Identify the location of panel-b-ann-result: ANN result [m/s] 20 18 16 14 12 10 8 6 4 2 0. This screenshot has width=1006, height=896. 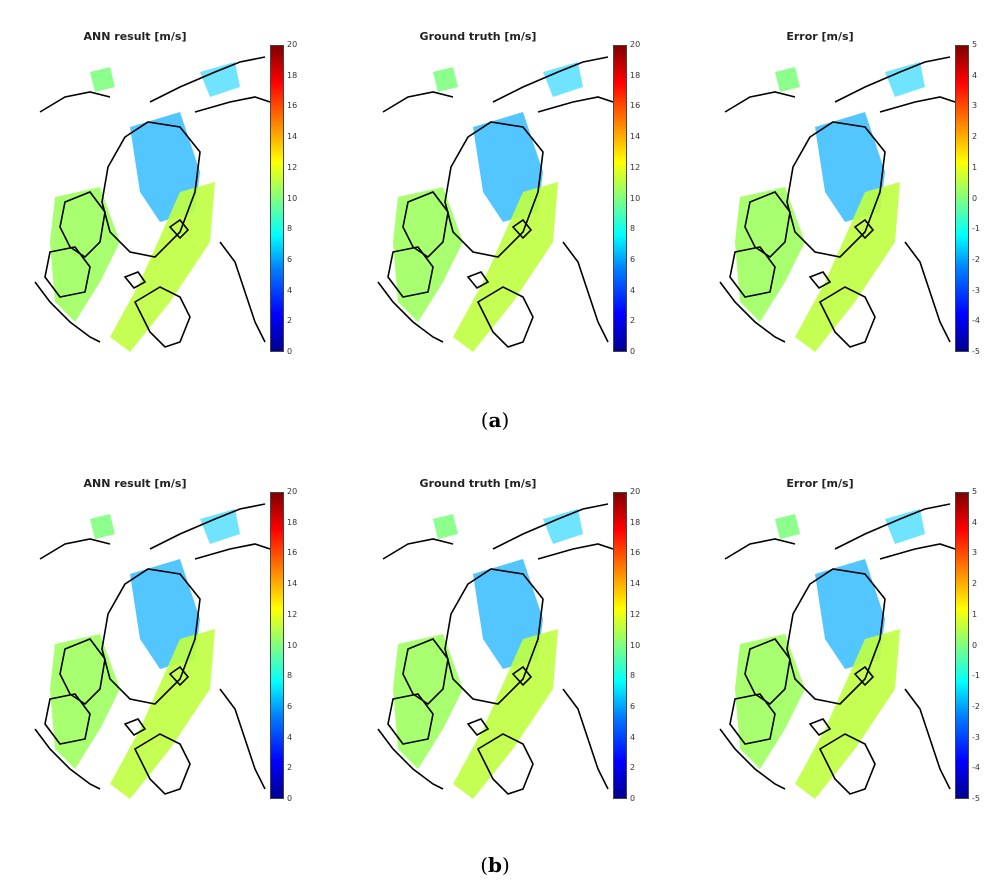
(165, 640).